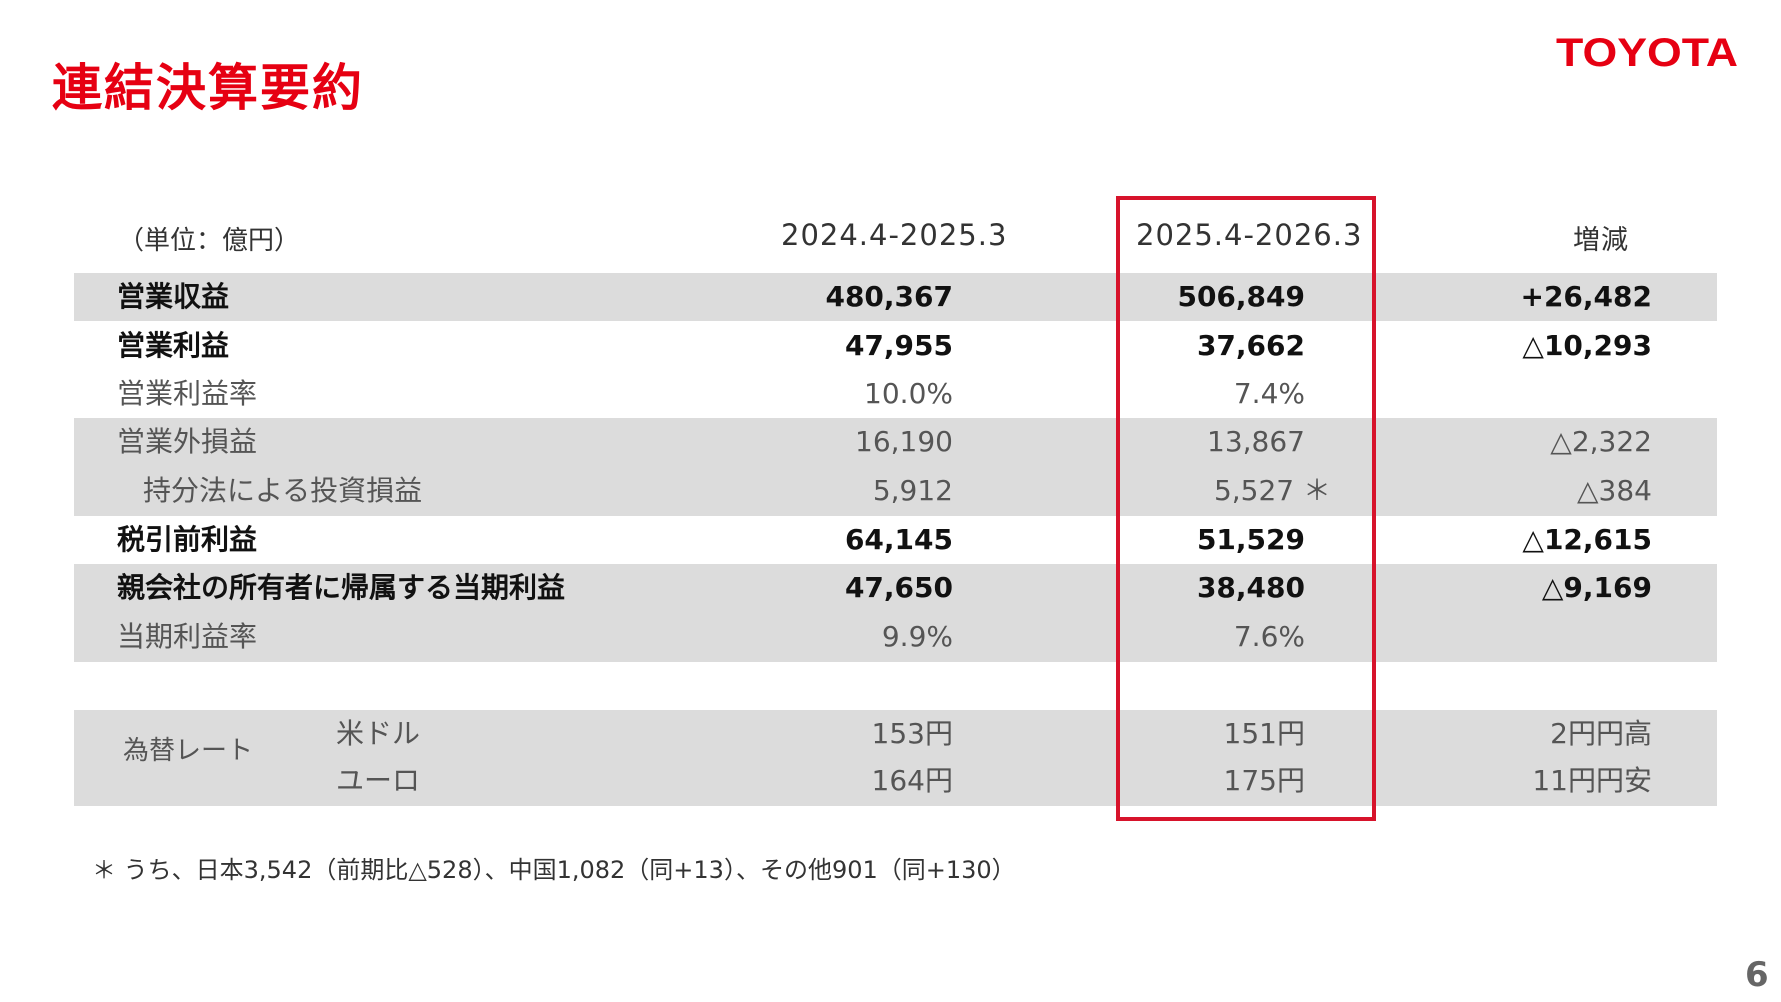 The image size is (1781, 1002). Describe the element at coordinates (1272, 490) in the screenshot. I see `value-current-year: 5,527 ＊` at that location.